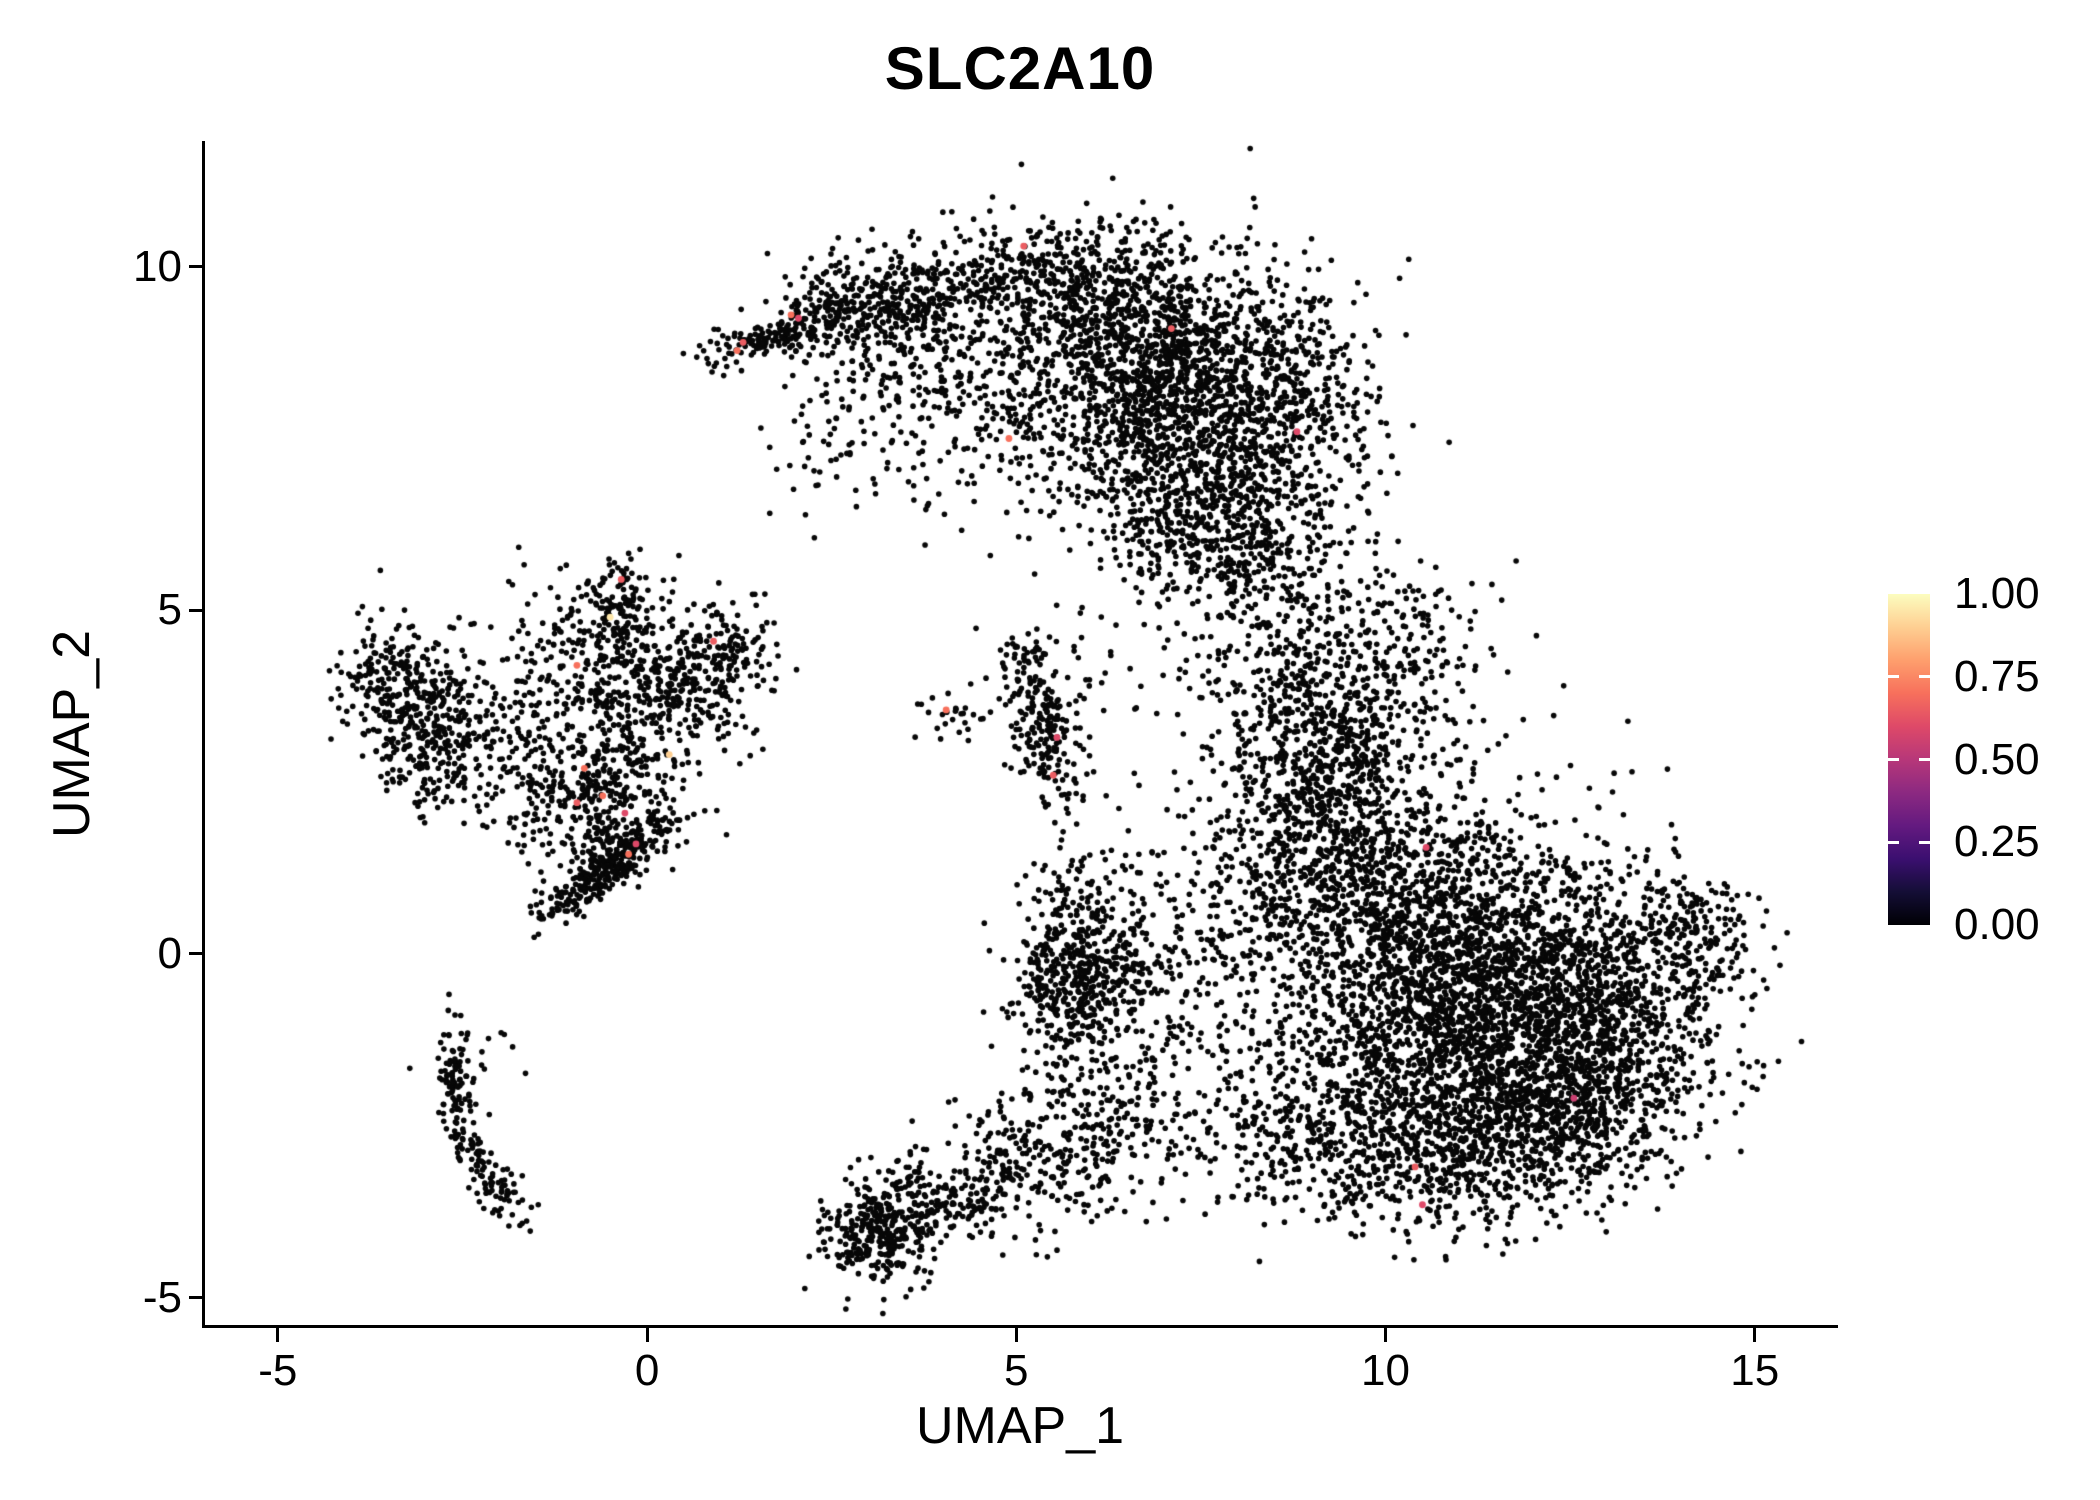 The image size is (2100, 1500). What do you see at coordinates (1020, 1326) in the screenshot?
I see `x-axis-line` at bounding box center [1020, 1326].